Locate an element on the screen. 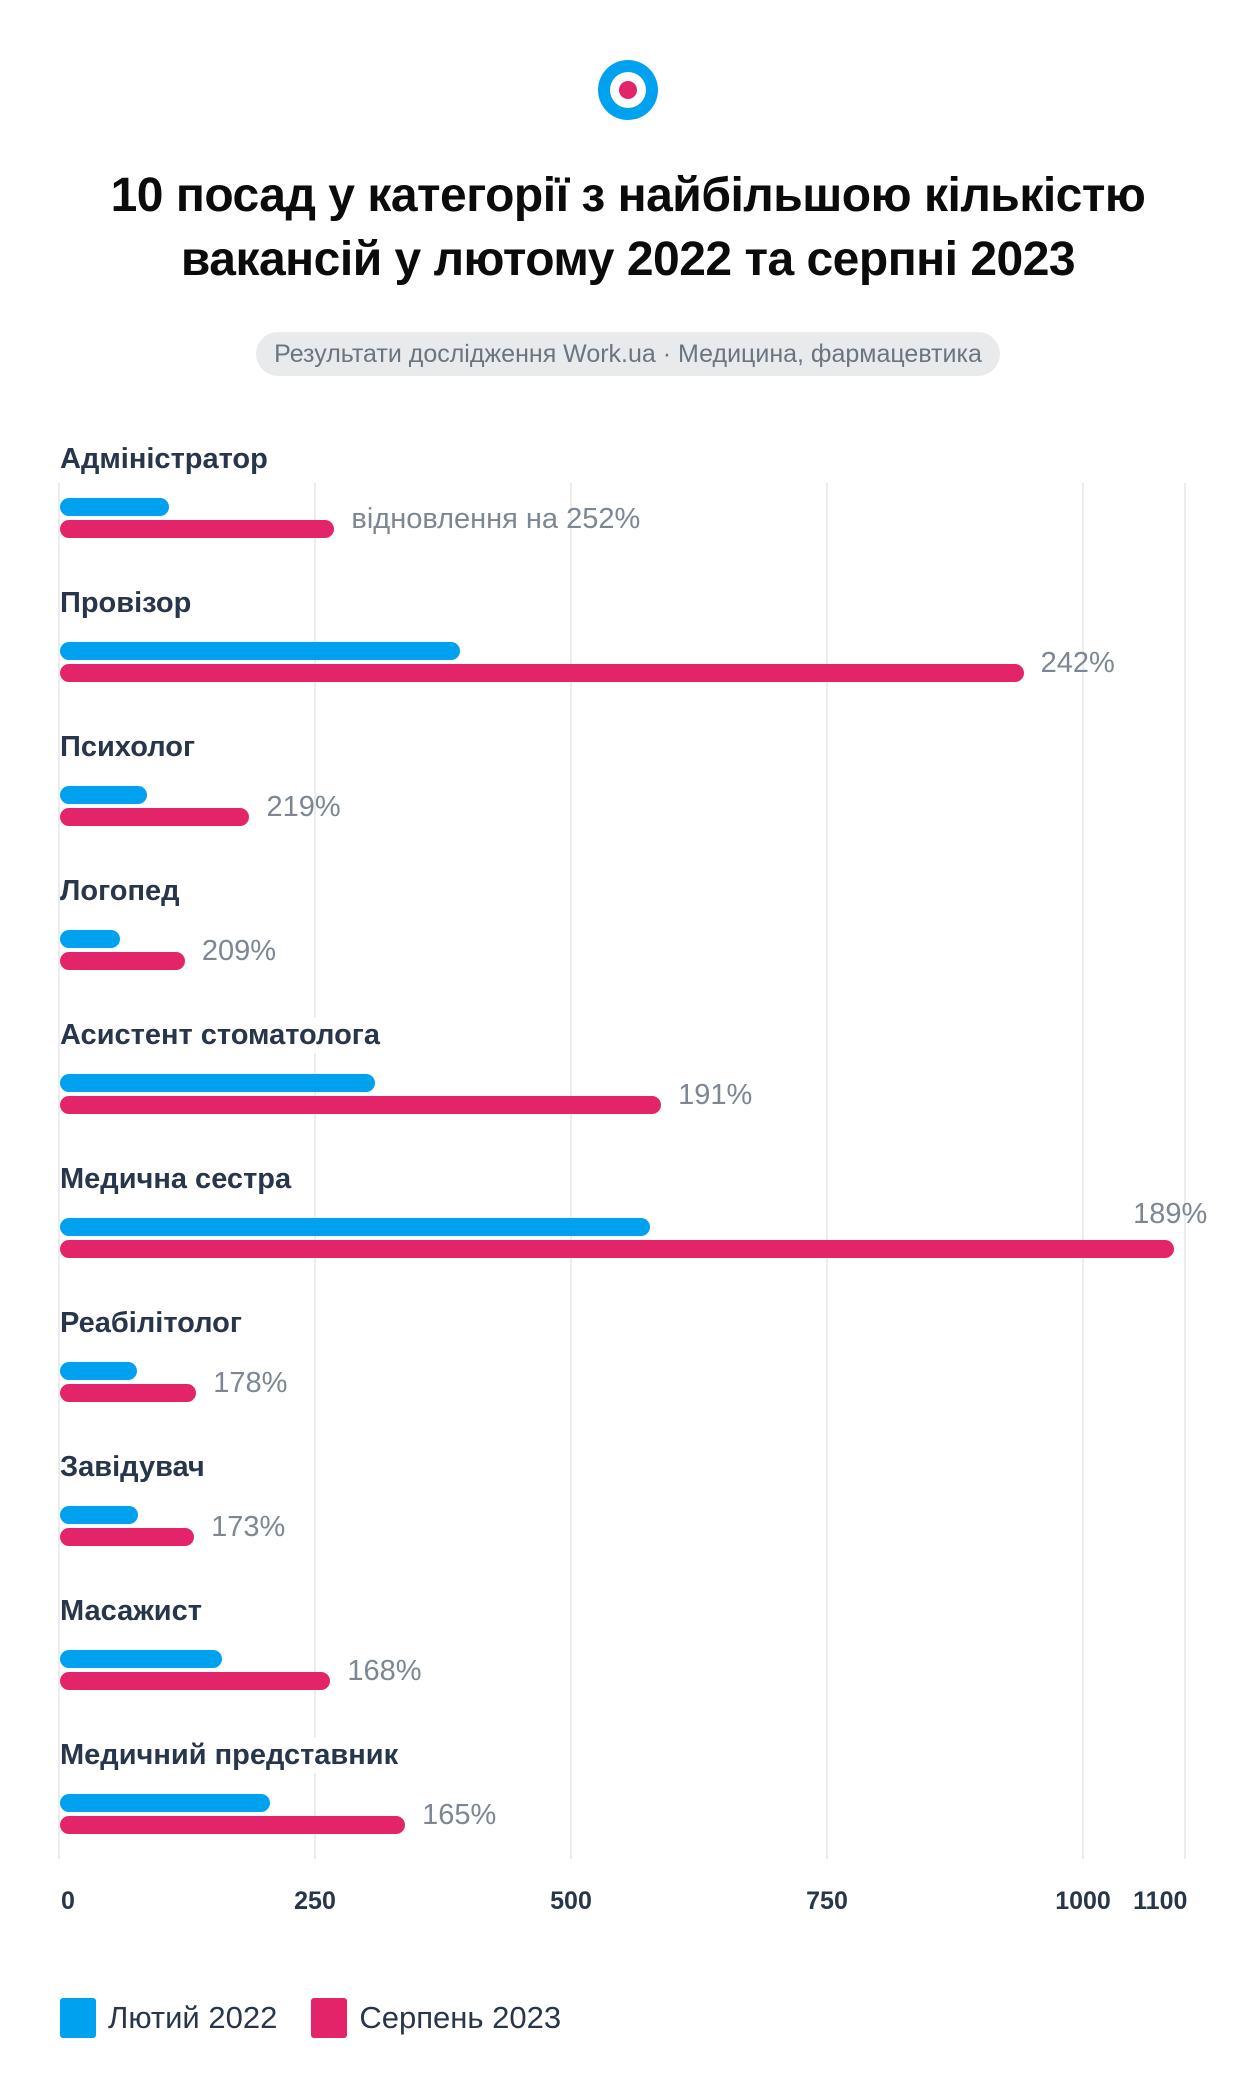  recovery-percent-label: 178% is located at coordinates (250, 1383).